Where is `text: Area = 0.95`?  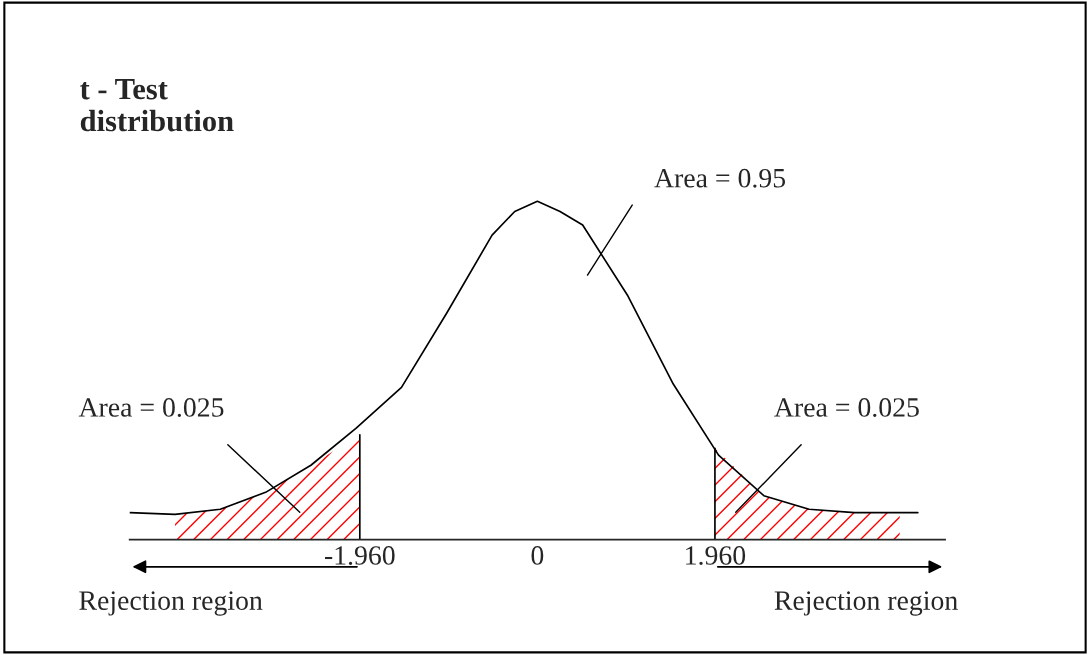
text: Area = 0.95 is located at coordinates (720, 178).